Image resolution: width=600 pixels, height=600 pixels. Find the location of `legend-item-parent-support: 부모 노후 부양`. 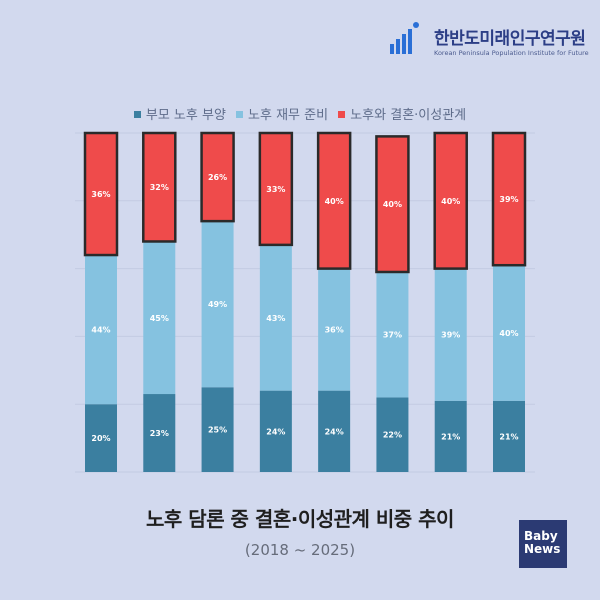

legend-item-parent-support: 부모 노후 부양 is located at coordinates (179, 113).